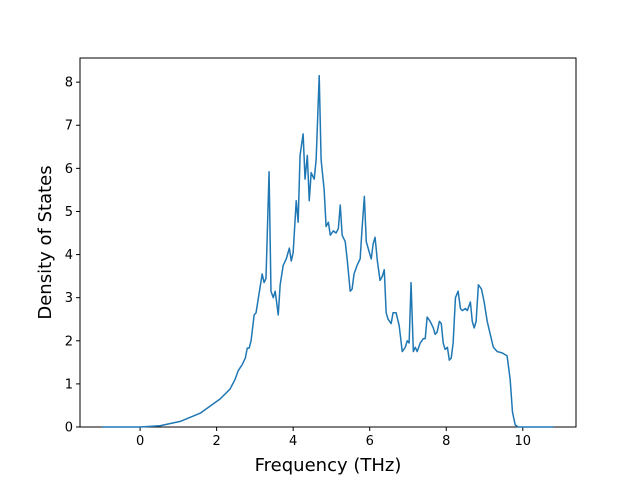 The height and width of the screenshot is (480, 640). Describe the element at coordinates (216, 441) in the screenshot. I see `x-tick-label: 2` at that location.